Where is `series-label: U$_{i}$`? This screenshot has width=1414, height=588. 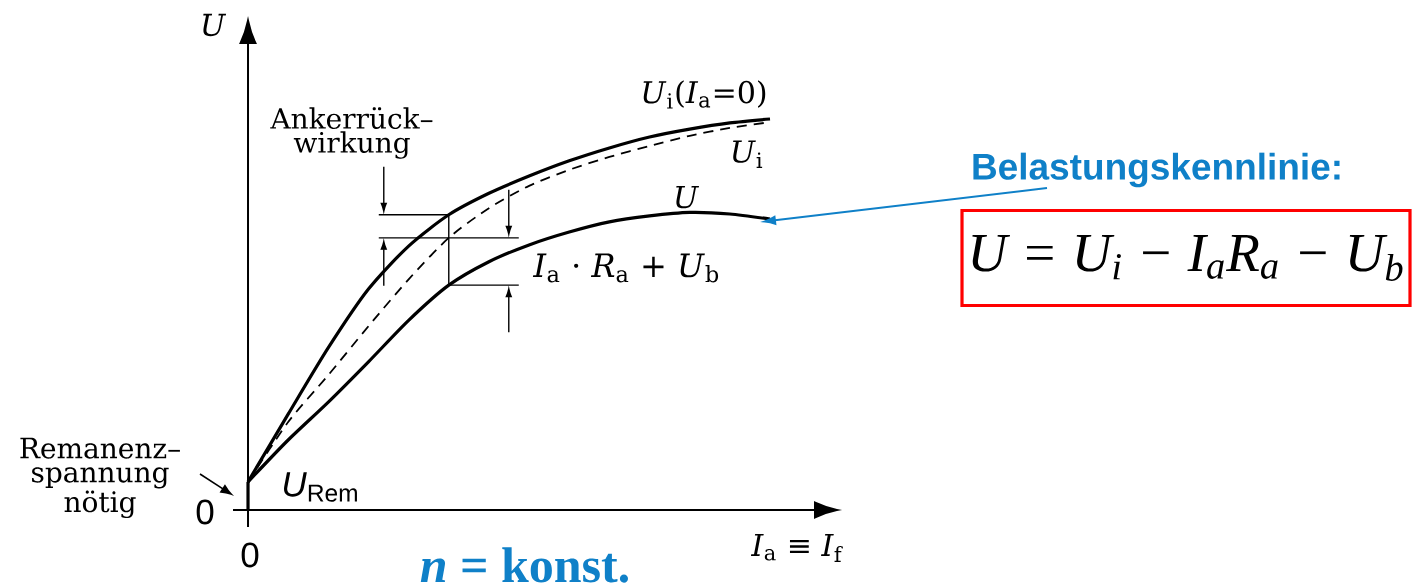
series-label: U$_{i}$ is located at coordinates (748, 154).